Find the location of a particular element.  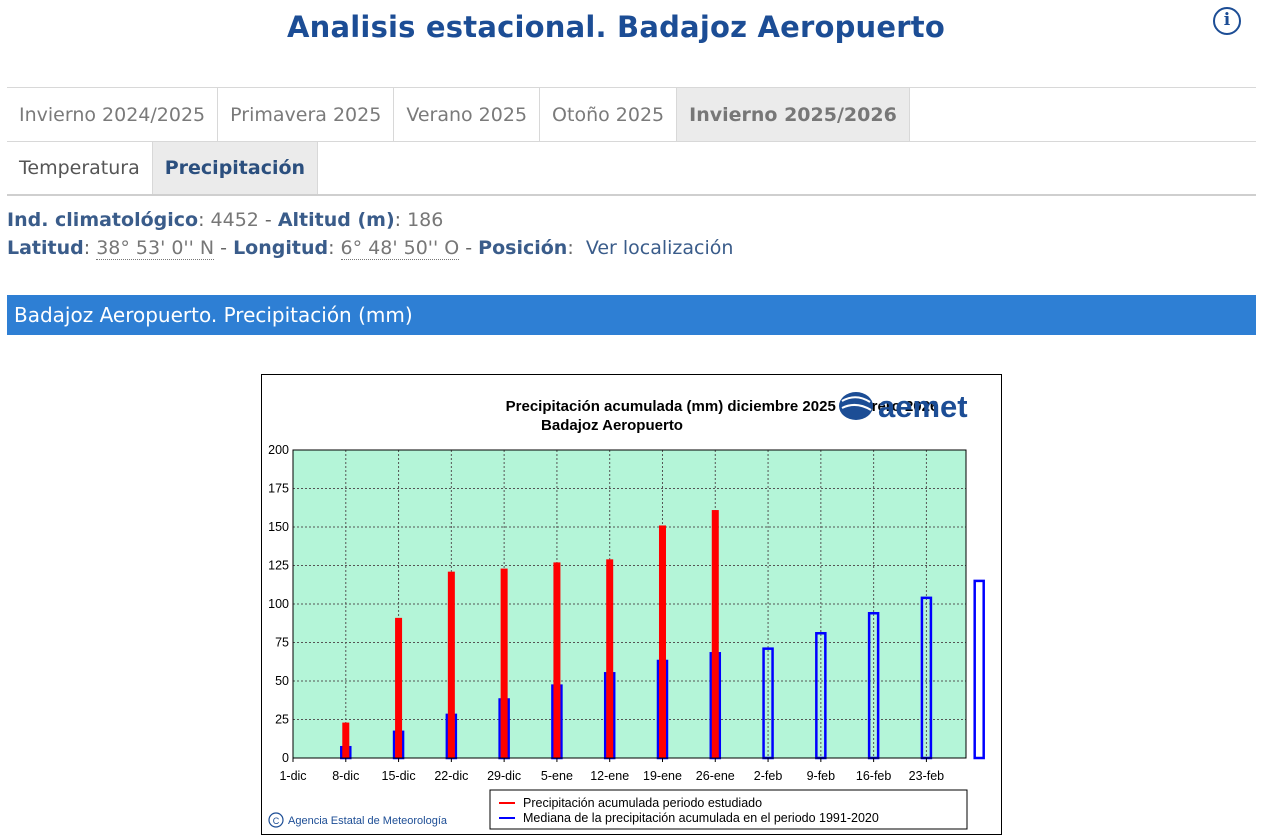

median-bar is located at coordinates (979, 669).